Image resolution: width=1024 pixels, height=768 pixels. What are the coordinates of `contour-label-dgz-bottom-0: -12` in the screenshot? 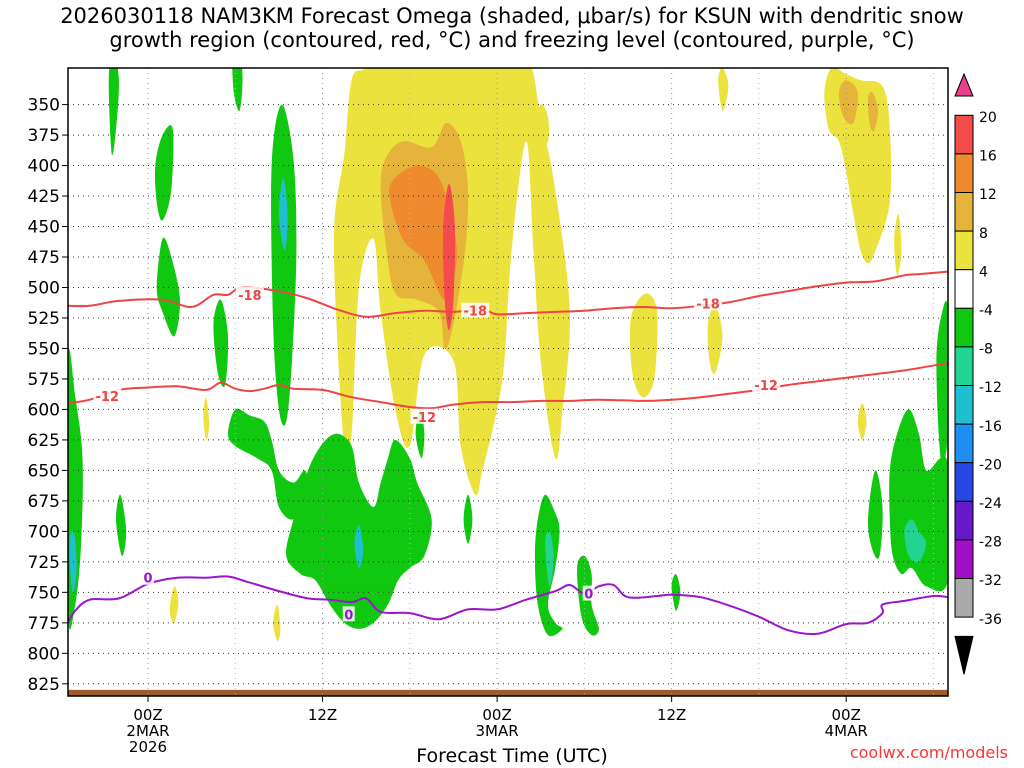 It's located at (108, 397).